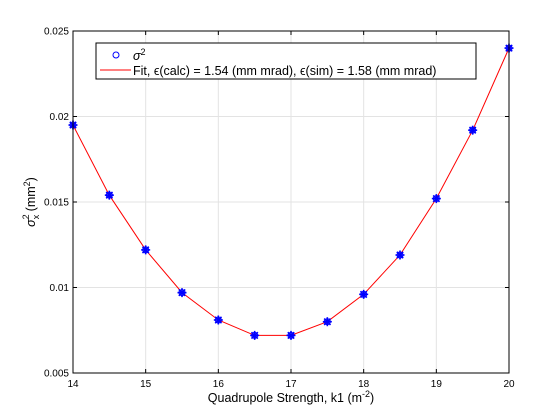 This screenshot has width=560, height=420. I want to click on legend-measured-sigma: σ, so click(137, 56).